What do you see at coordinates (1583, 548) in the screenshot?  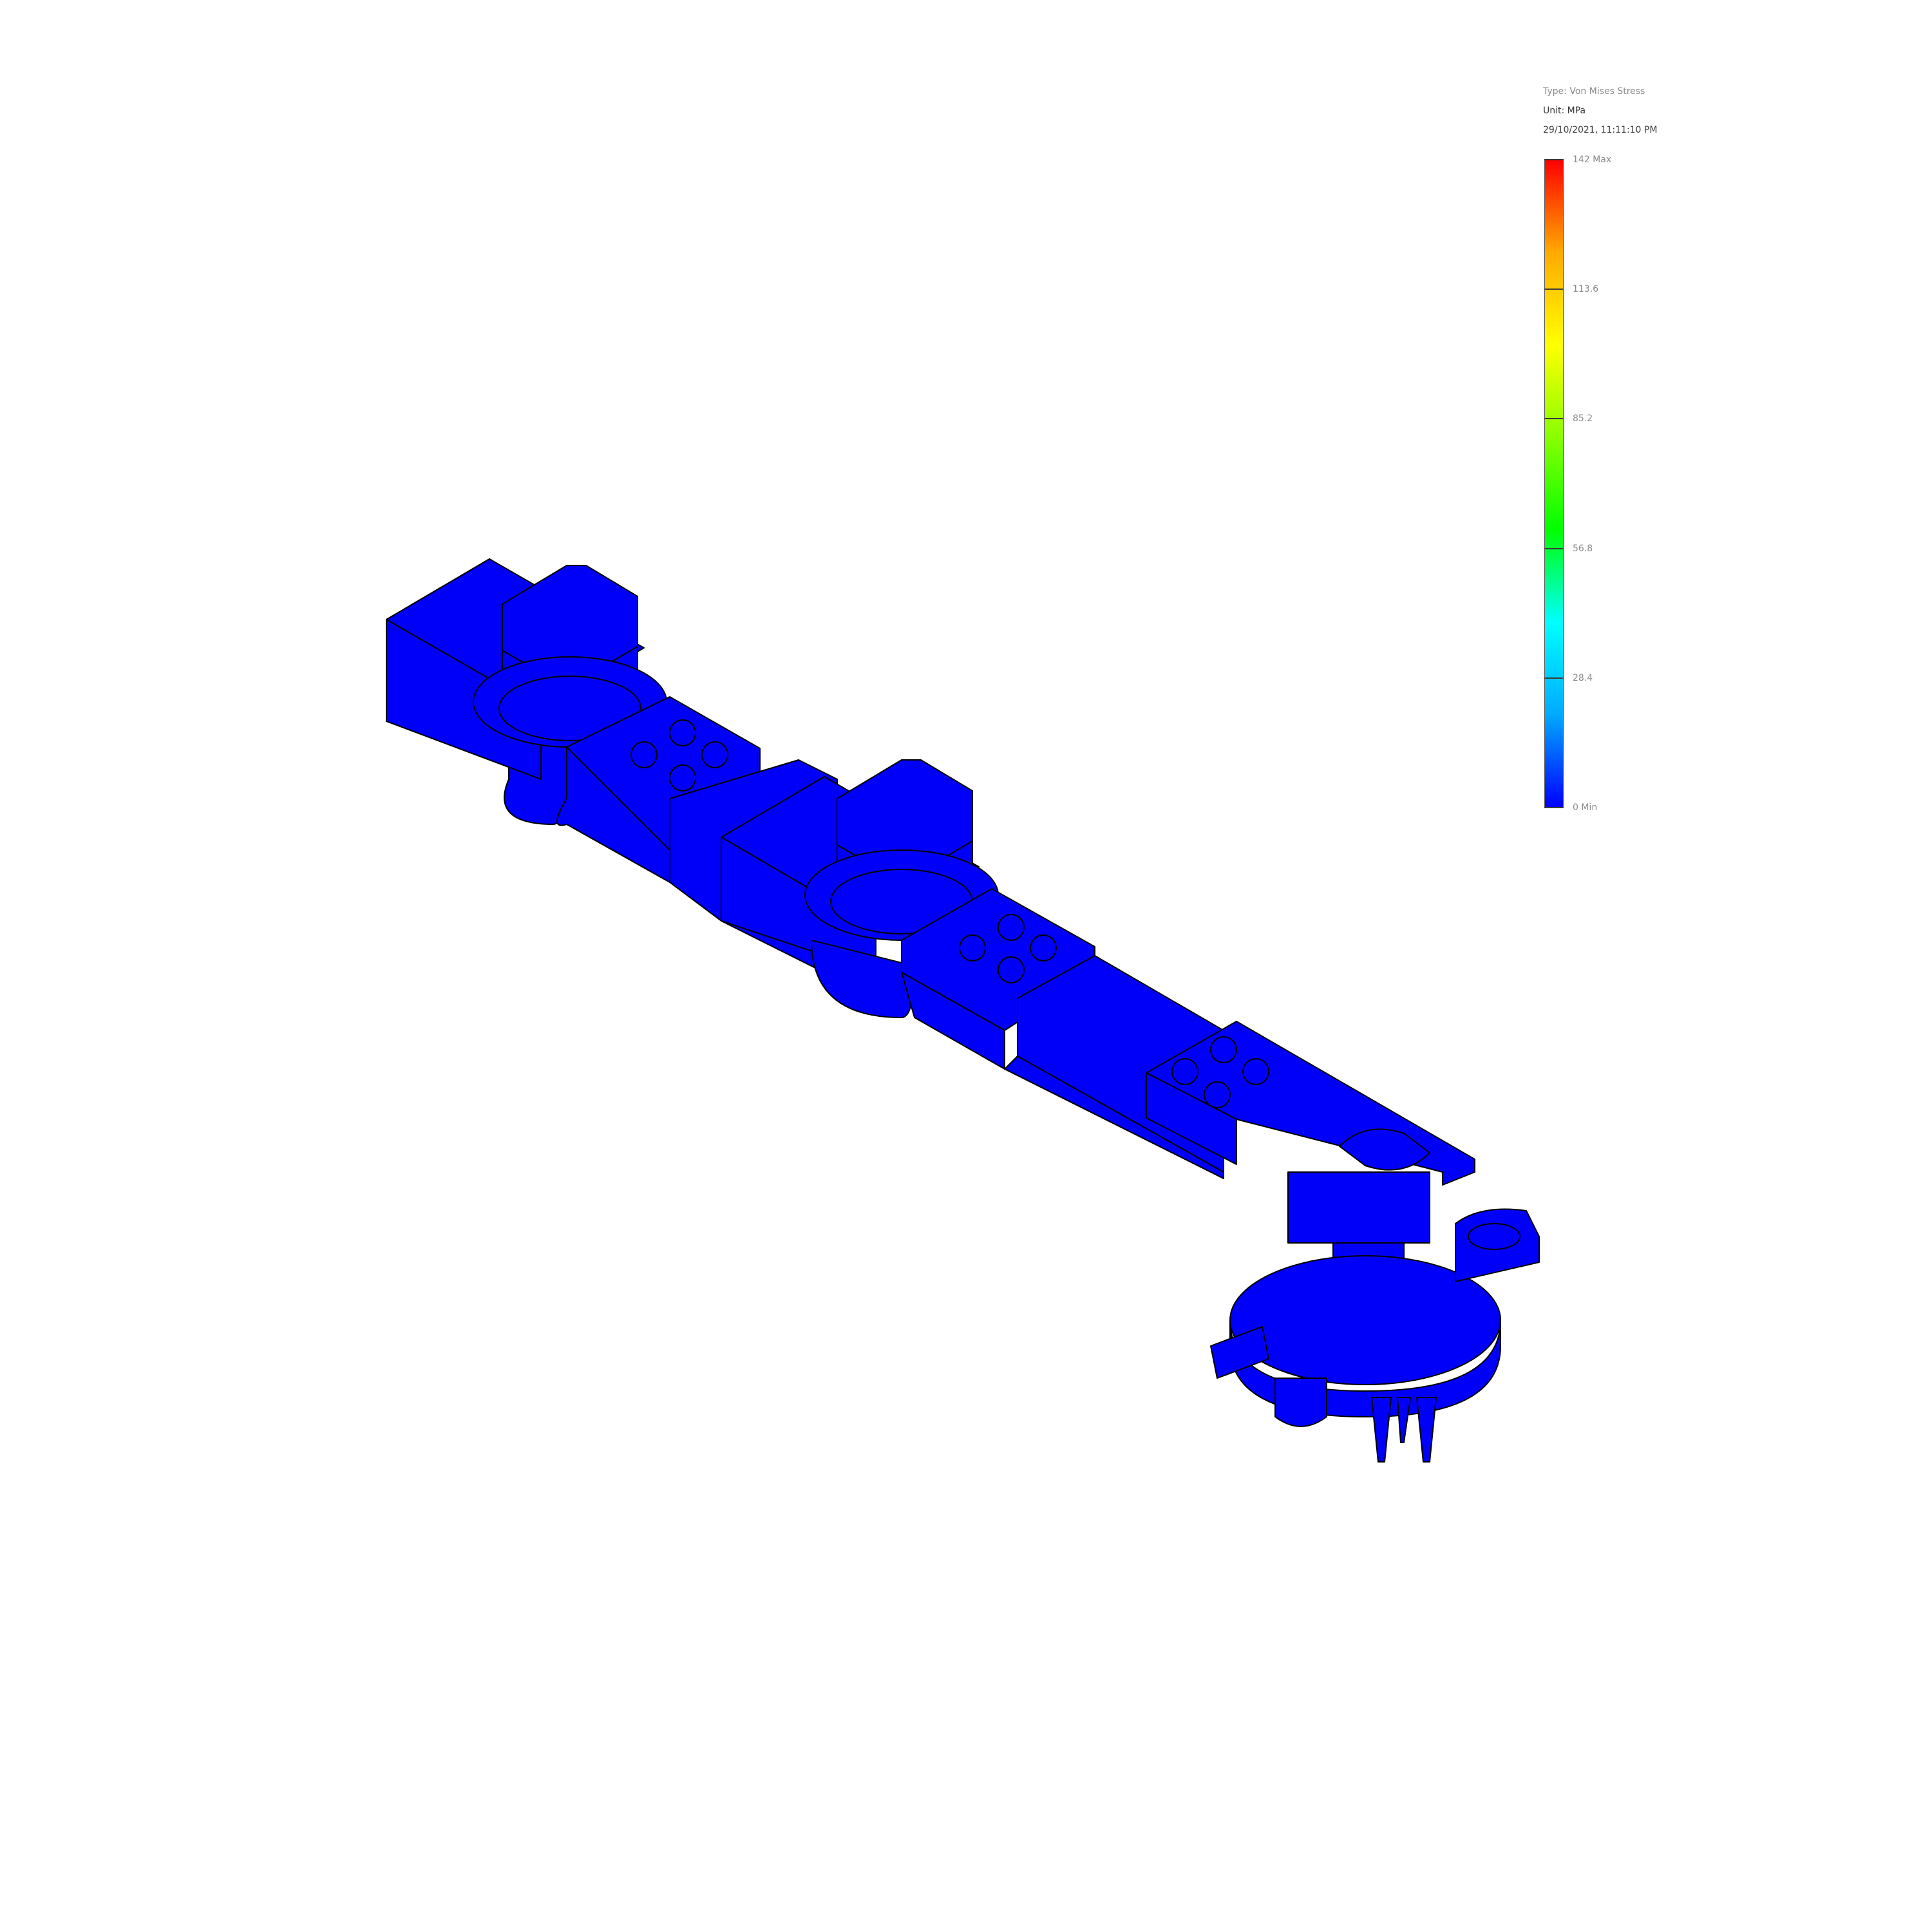 I see `colorbar-tick-label: 56.8` at bounding box center [1583, 548].